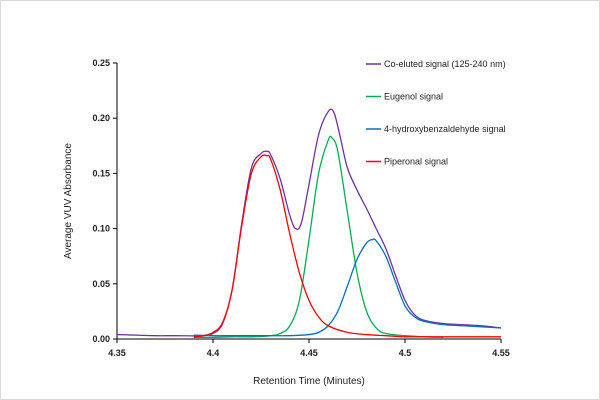  What do you see at coordinates (101, 284) in the screenshot?
I see `y-tick-label: 0.05` at bounding box center [101, 284].